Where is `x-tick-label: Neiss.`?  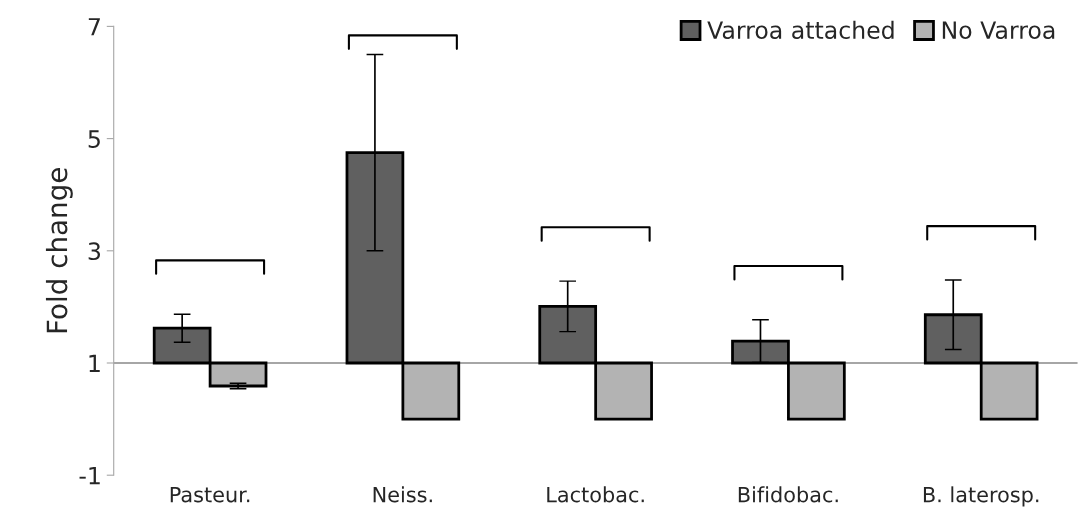
x-tick-label: Neiss. is located at coordinates (402, 494).